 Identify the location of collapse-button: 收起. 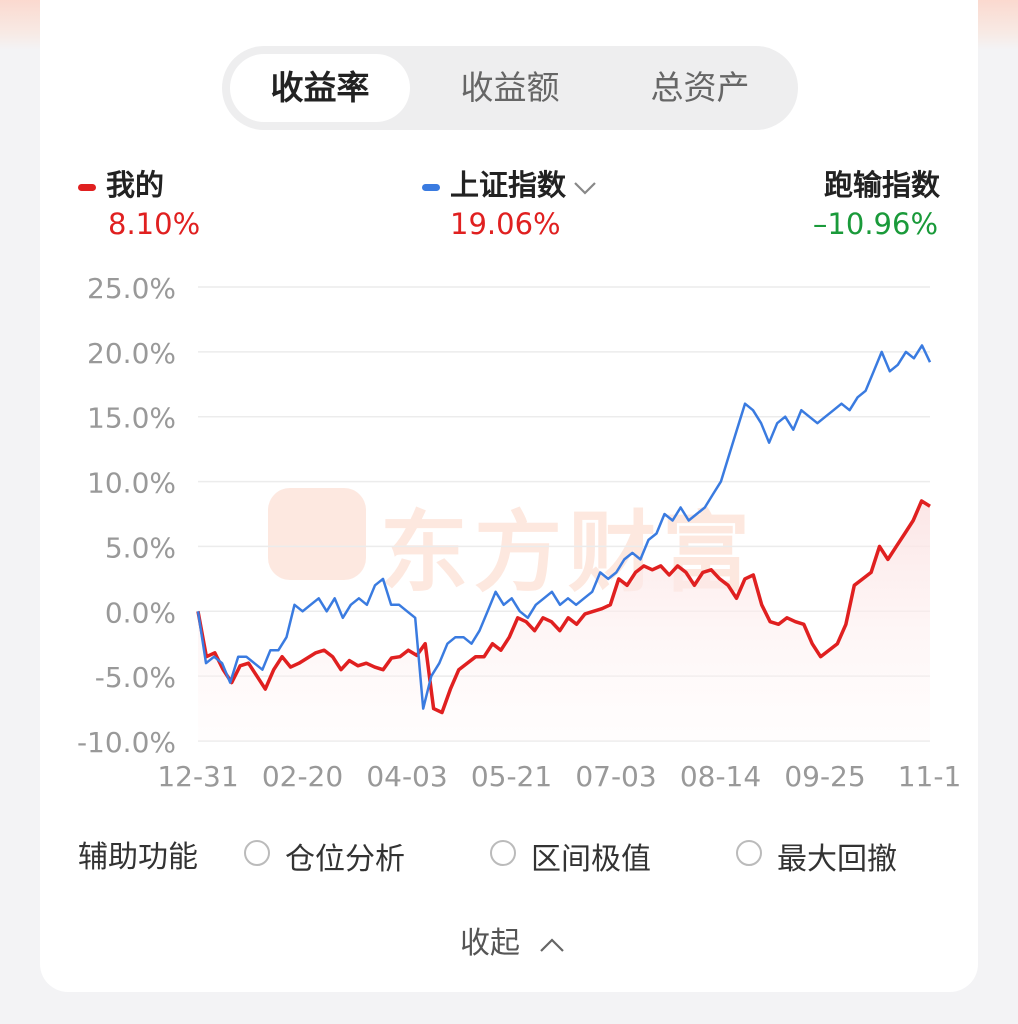
(513, 940).